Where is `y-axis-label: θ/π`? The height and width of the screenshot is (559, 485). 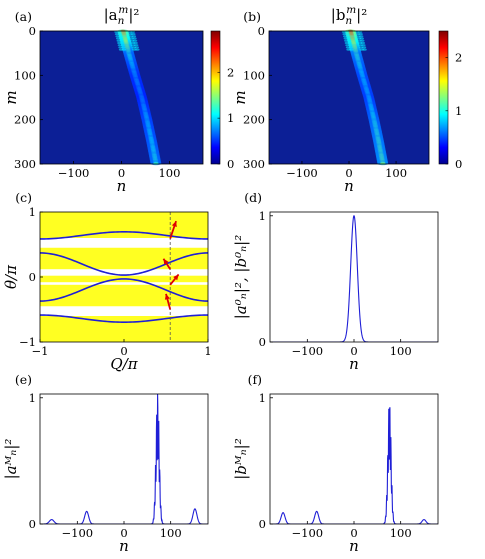 y-axis-label: θ/π is located at coordinates (11, 276).